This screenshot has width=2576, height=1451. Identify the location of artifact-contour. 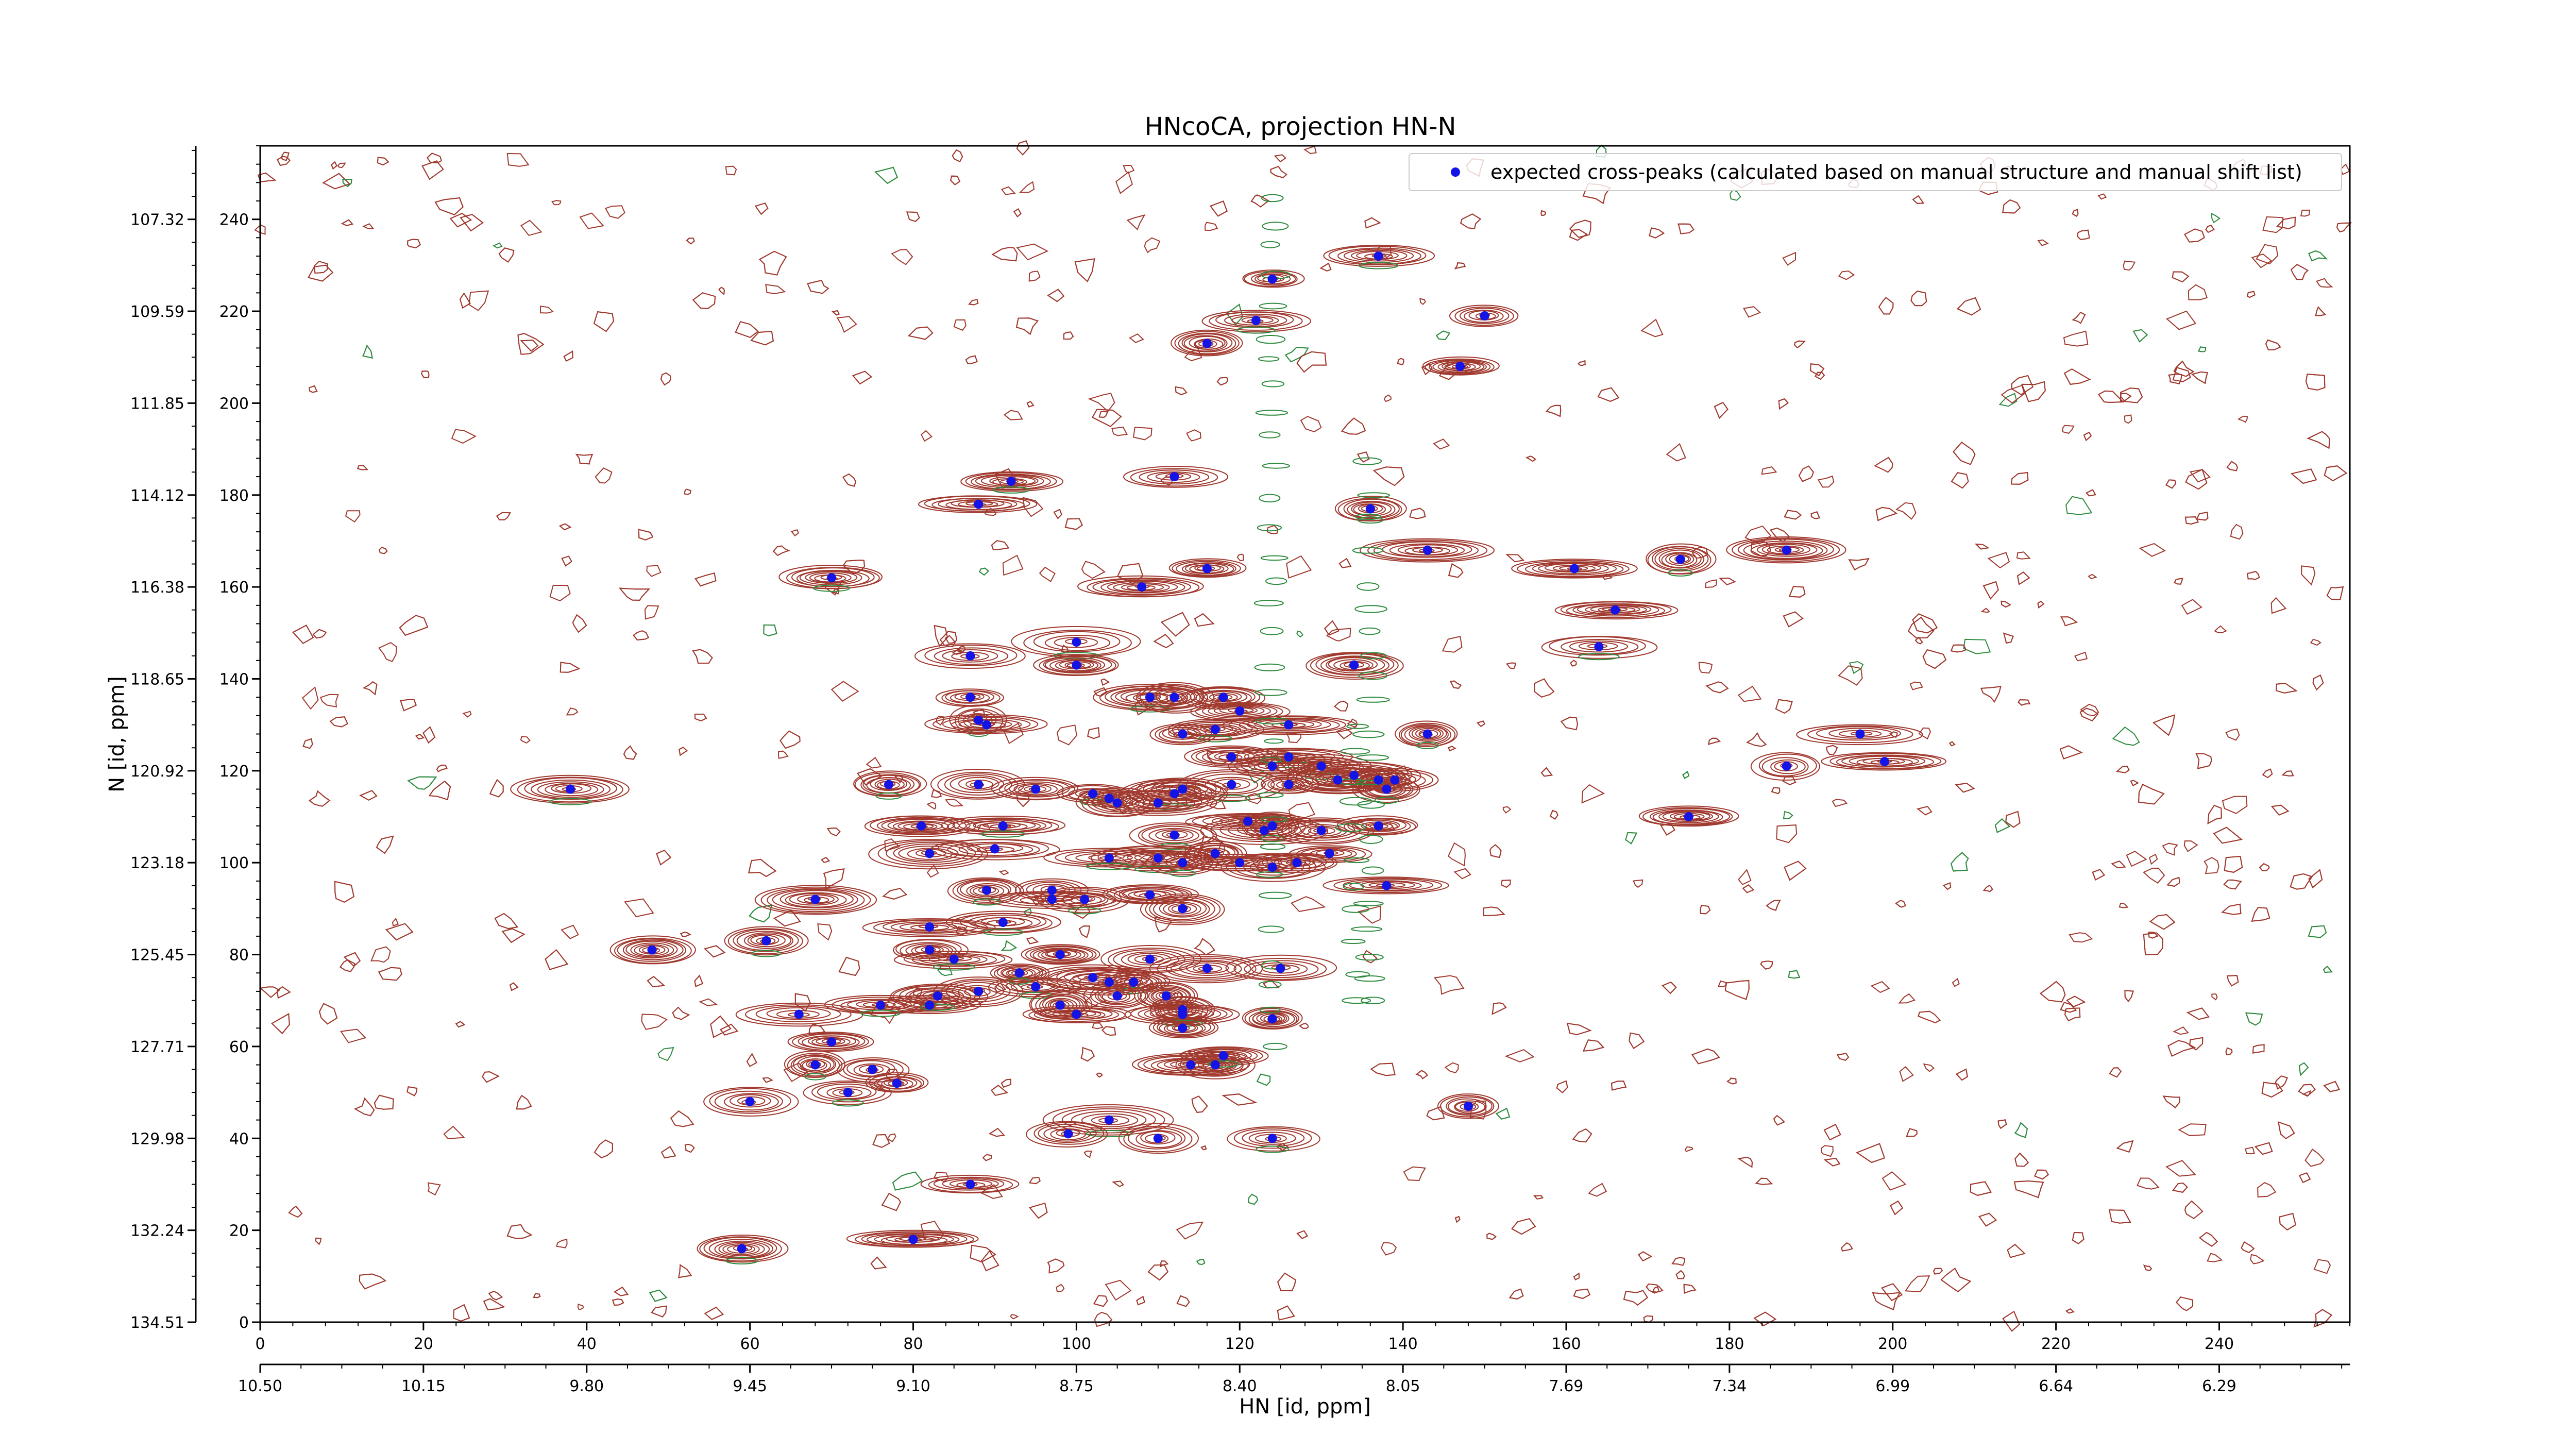
(1356, 909).